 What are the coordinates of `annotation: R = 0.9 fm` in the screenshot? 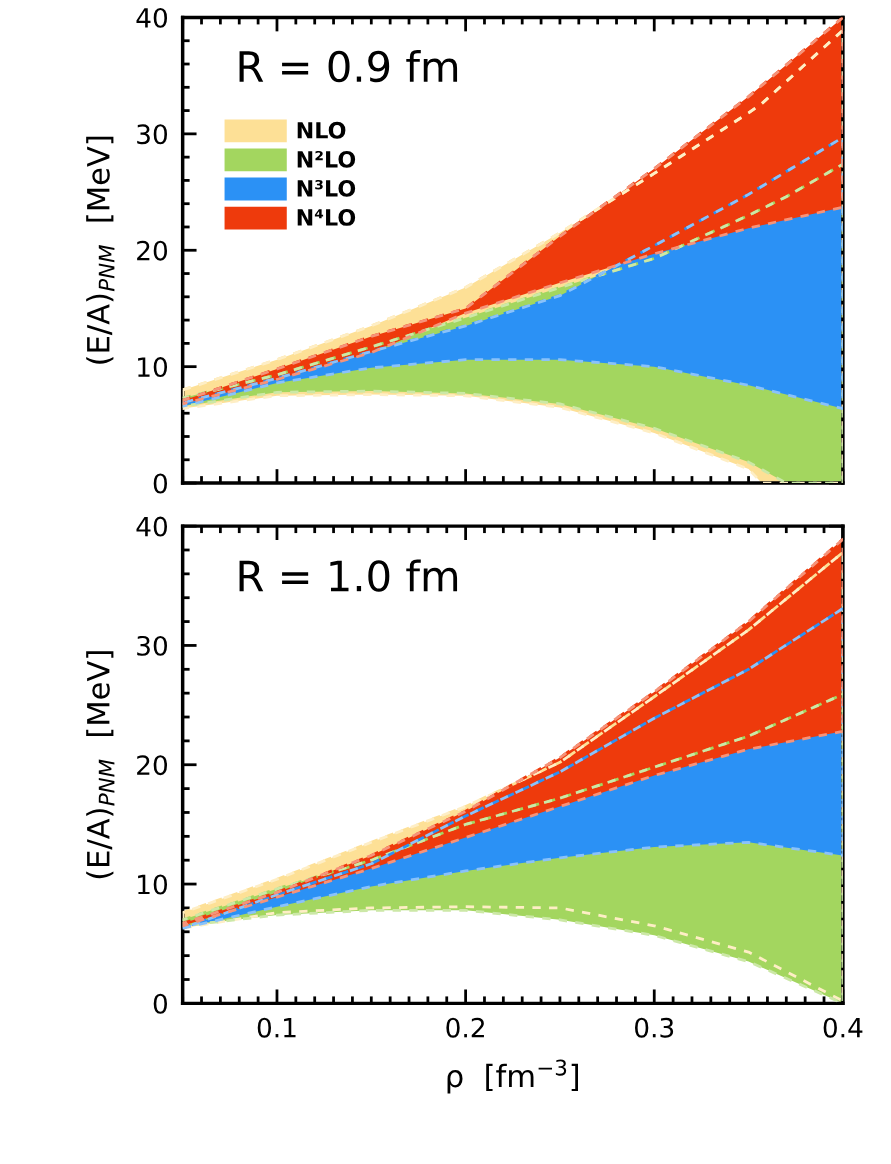 It's located at (348, 66).